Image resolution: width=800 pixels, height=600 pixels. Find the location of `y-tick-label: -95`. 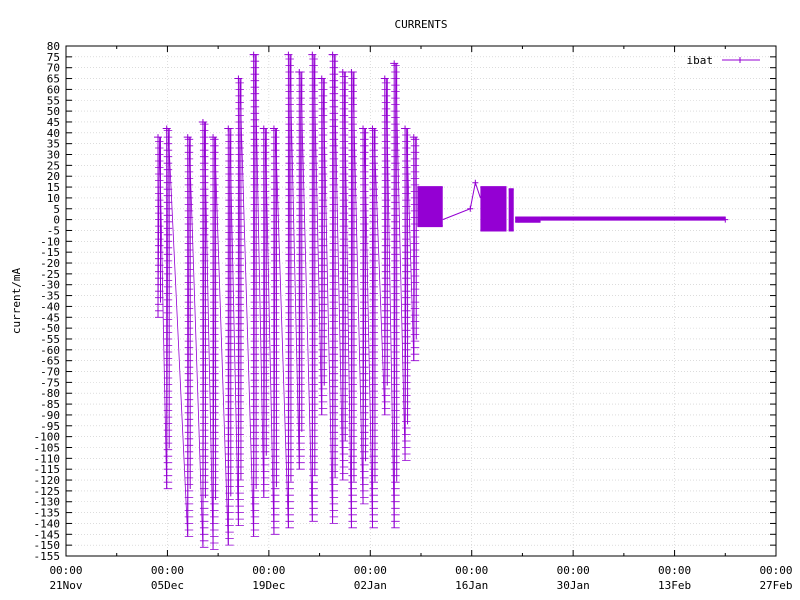

y-tick-label: -95 is located at coordinates (50, 426).